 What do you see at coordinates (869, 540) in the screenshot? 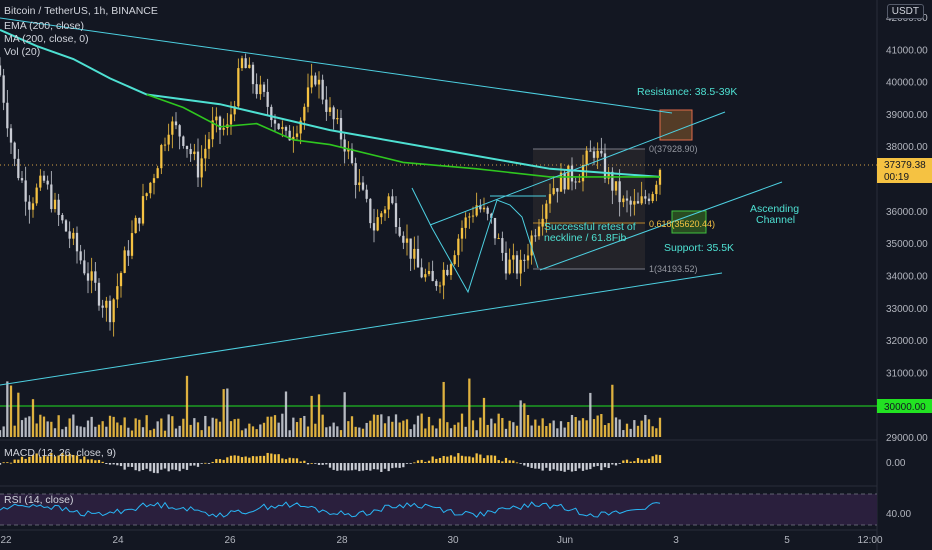
I see `time-tick-label: 12:00` at bounding box center [869, 540].